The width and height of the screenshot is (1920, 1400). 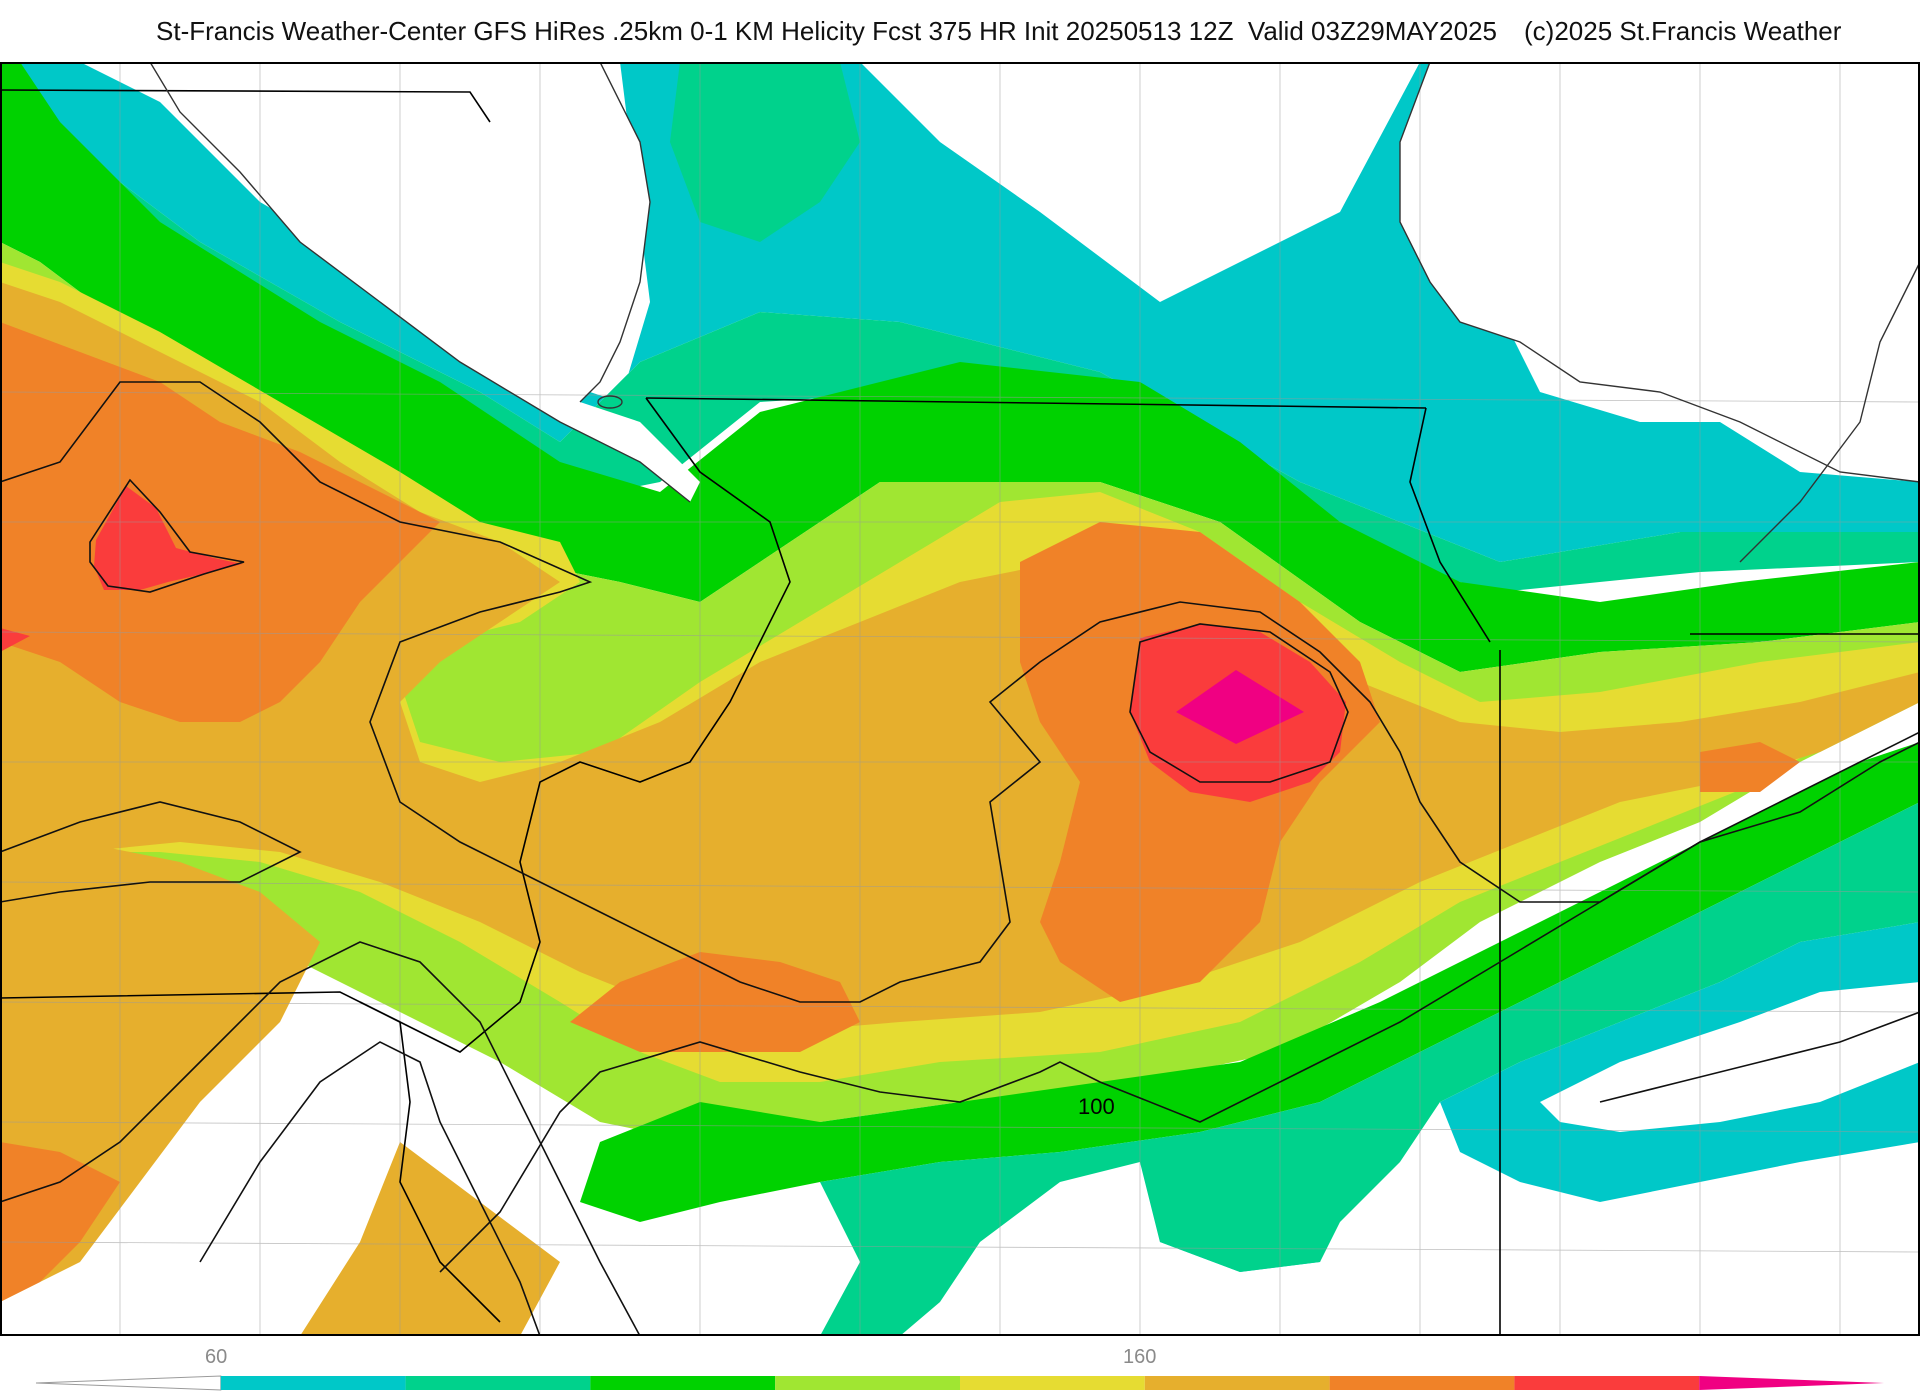 What do you see at coordinates (1683, 31) in the screenshot?
I see `copyright-credit: (c)2025 St.Francis Weather` at bounding box center [1683, 31].